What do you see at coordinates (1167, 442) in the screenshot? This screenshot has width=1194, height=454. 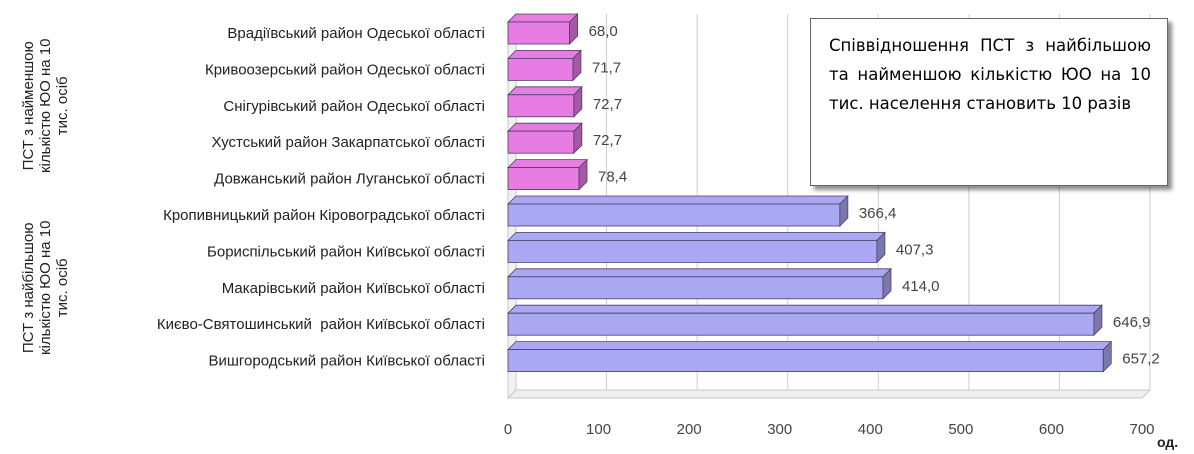 I see `x-axis-unit-label: од.` at bounding box center [1167, 442].